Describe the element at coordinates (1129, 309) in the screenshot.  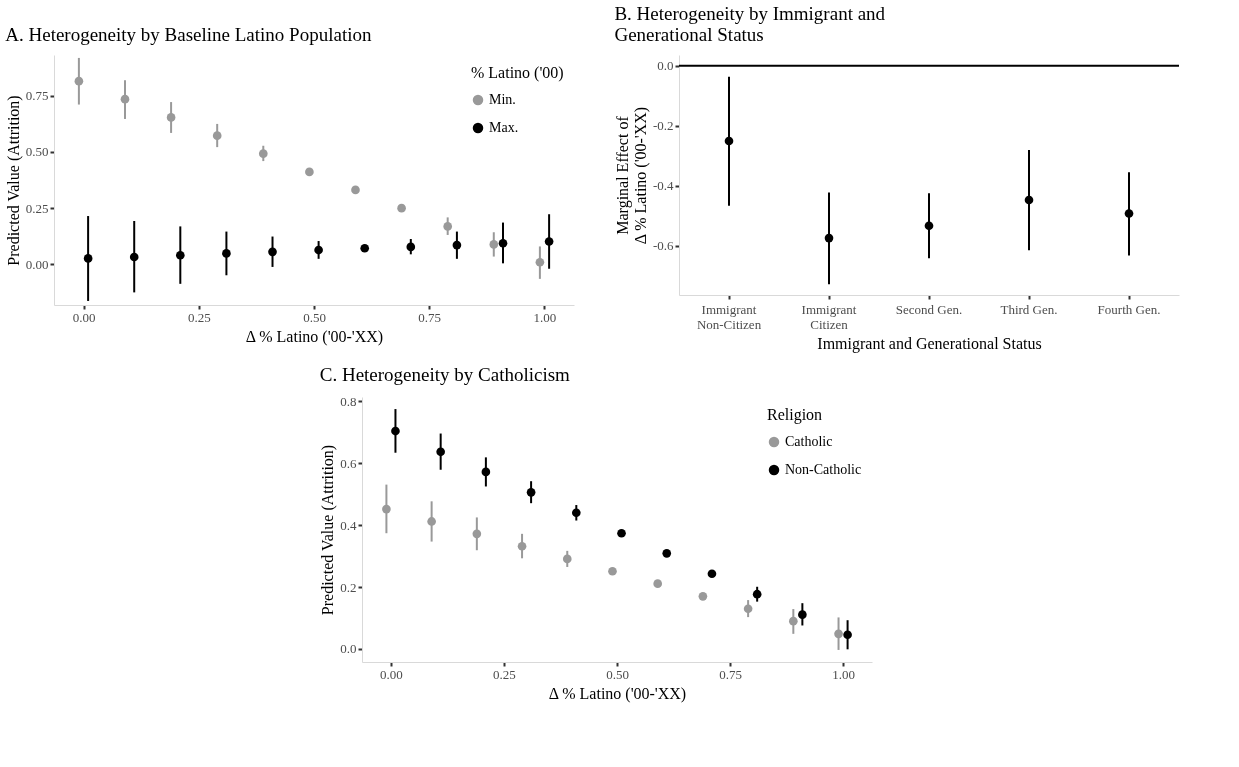
I see `x-tick-label: Fourth Gen.` at that location.